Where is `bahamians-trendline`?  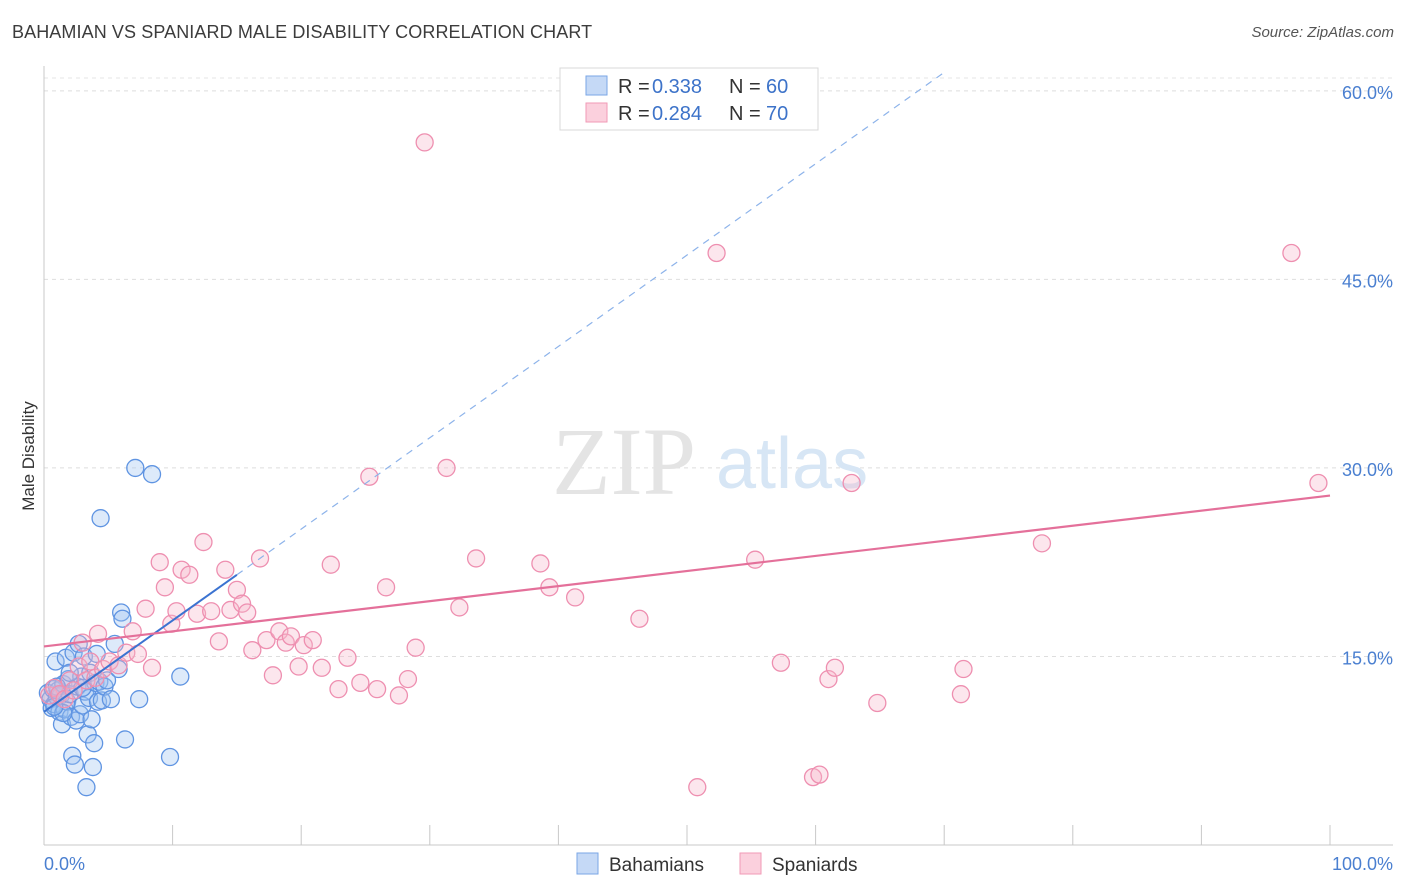 bahamians-trendline is located at coordinates (140, 643).